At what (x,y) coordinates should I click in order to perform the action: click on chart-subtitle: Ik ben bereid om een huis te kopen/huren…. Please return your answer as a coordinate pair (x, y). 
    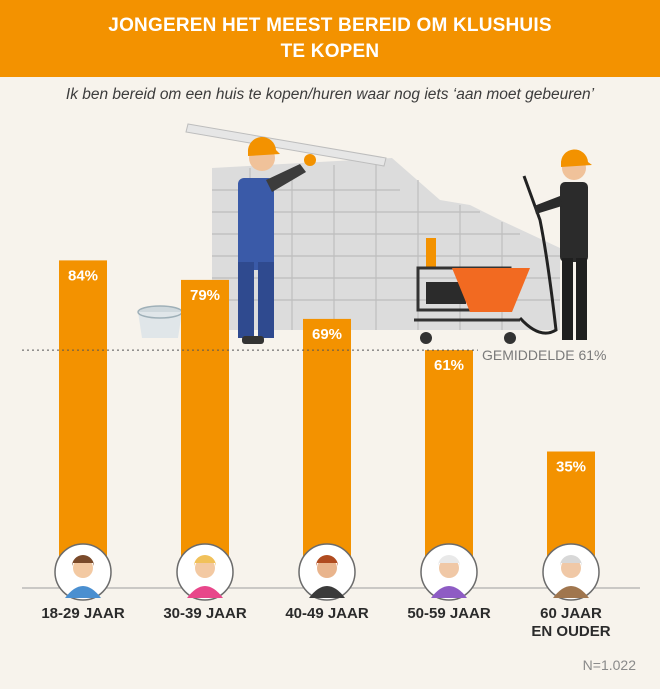
    Looking at the image, I should click on (330, 94).